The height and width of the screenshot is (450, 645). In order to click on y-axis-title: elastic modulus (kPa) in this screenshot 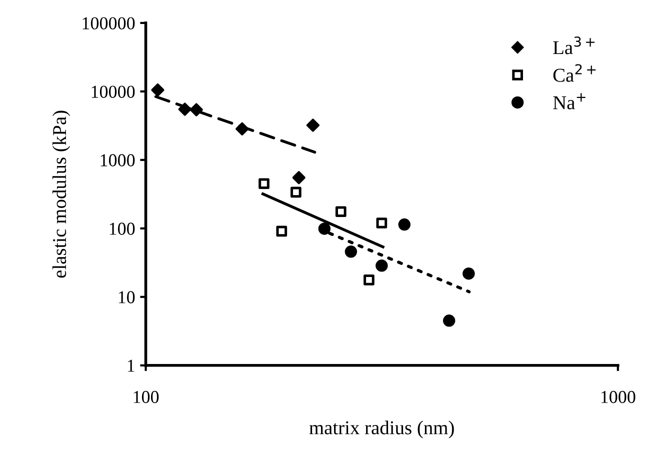, I will do `click(61, 194)`.